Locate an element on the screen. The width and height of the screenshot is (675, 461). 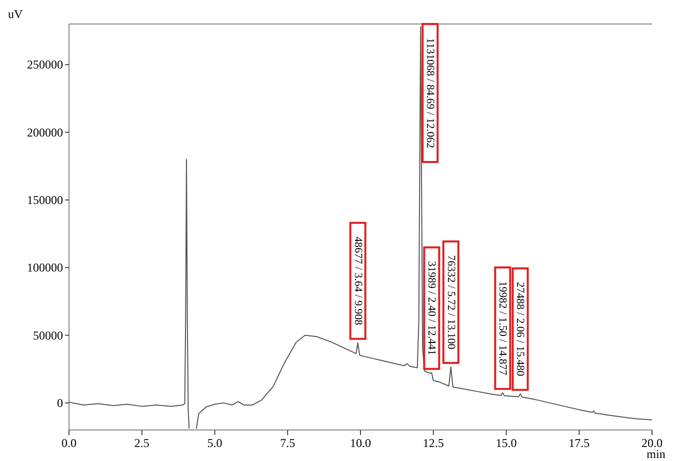
x-tick-label: 17.5 is located at coordinates (579, 443).